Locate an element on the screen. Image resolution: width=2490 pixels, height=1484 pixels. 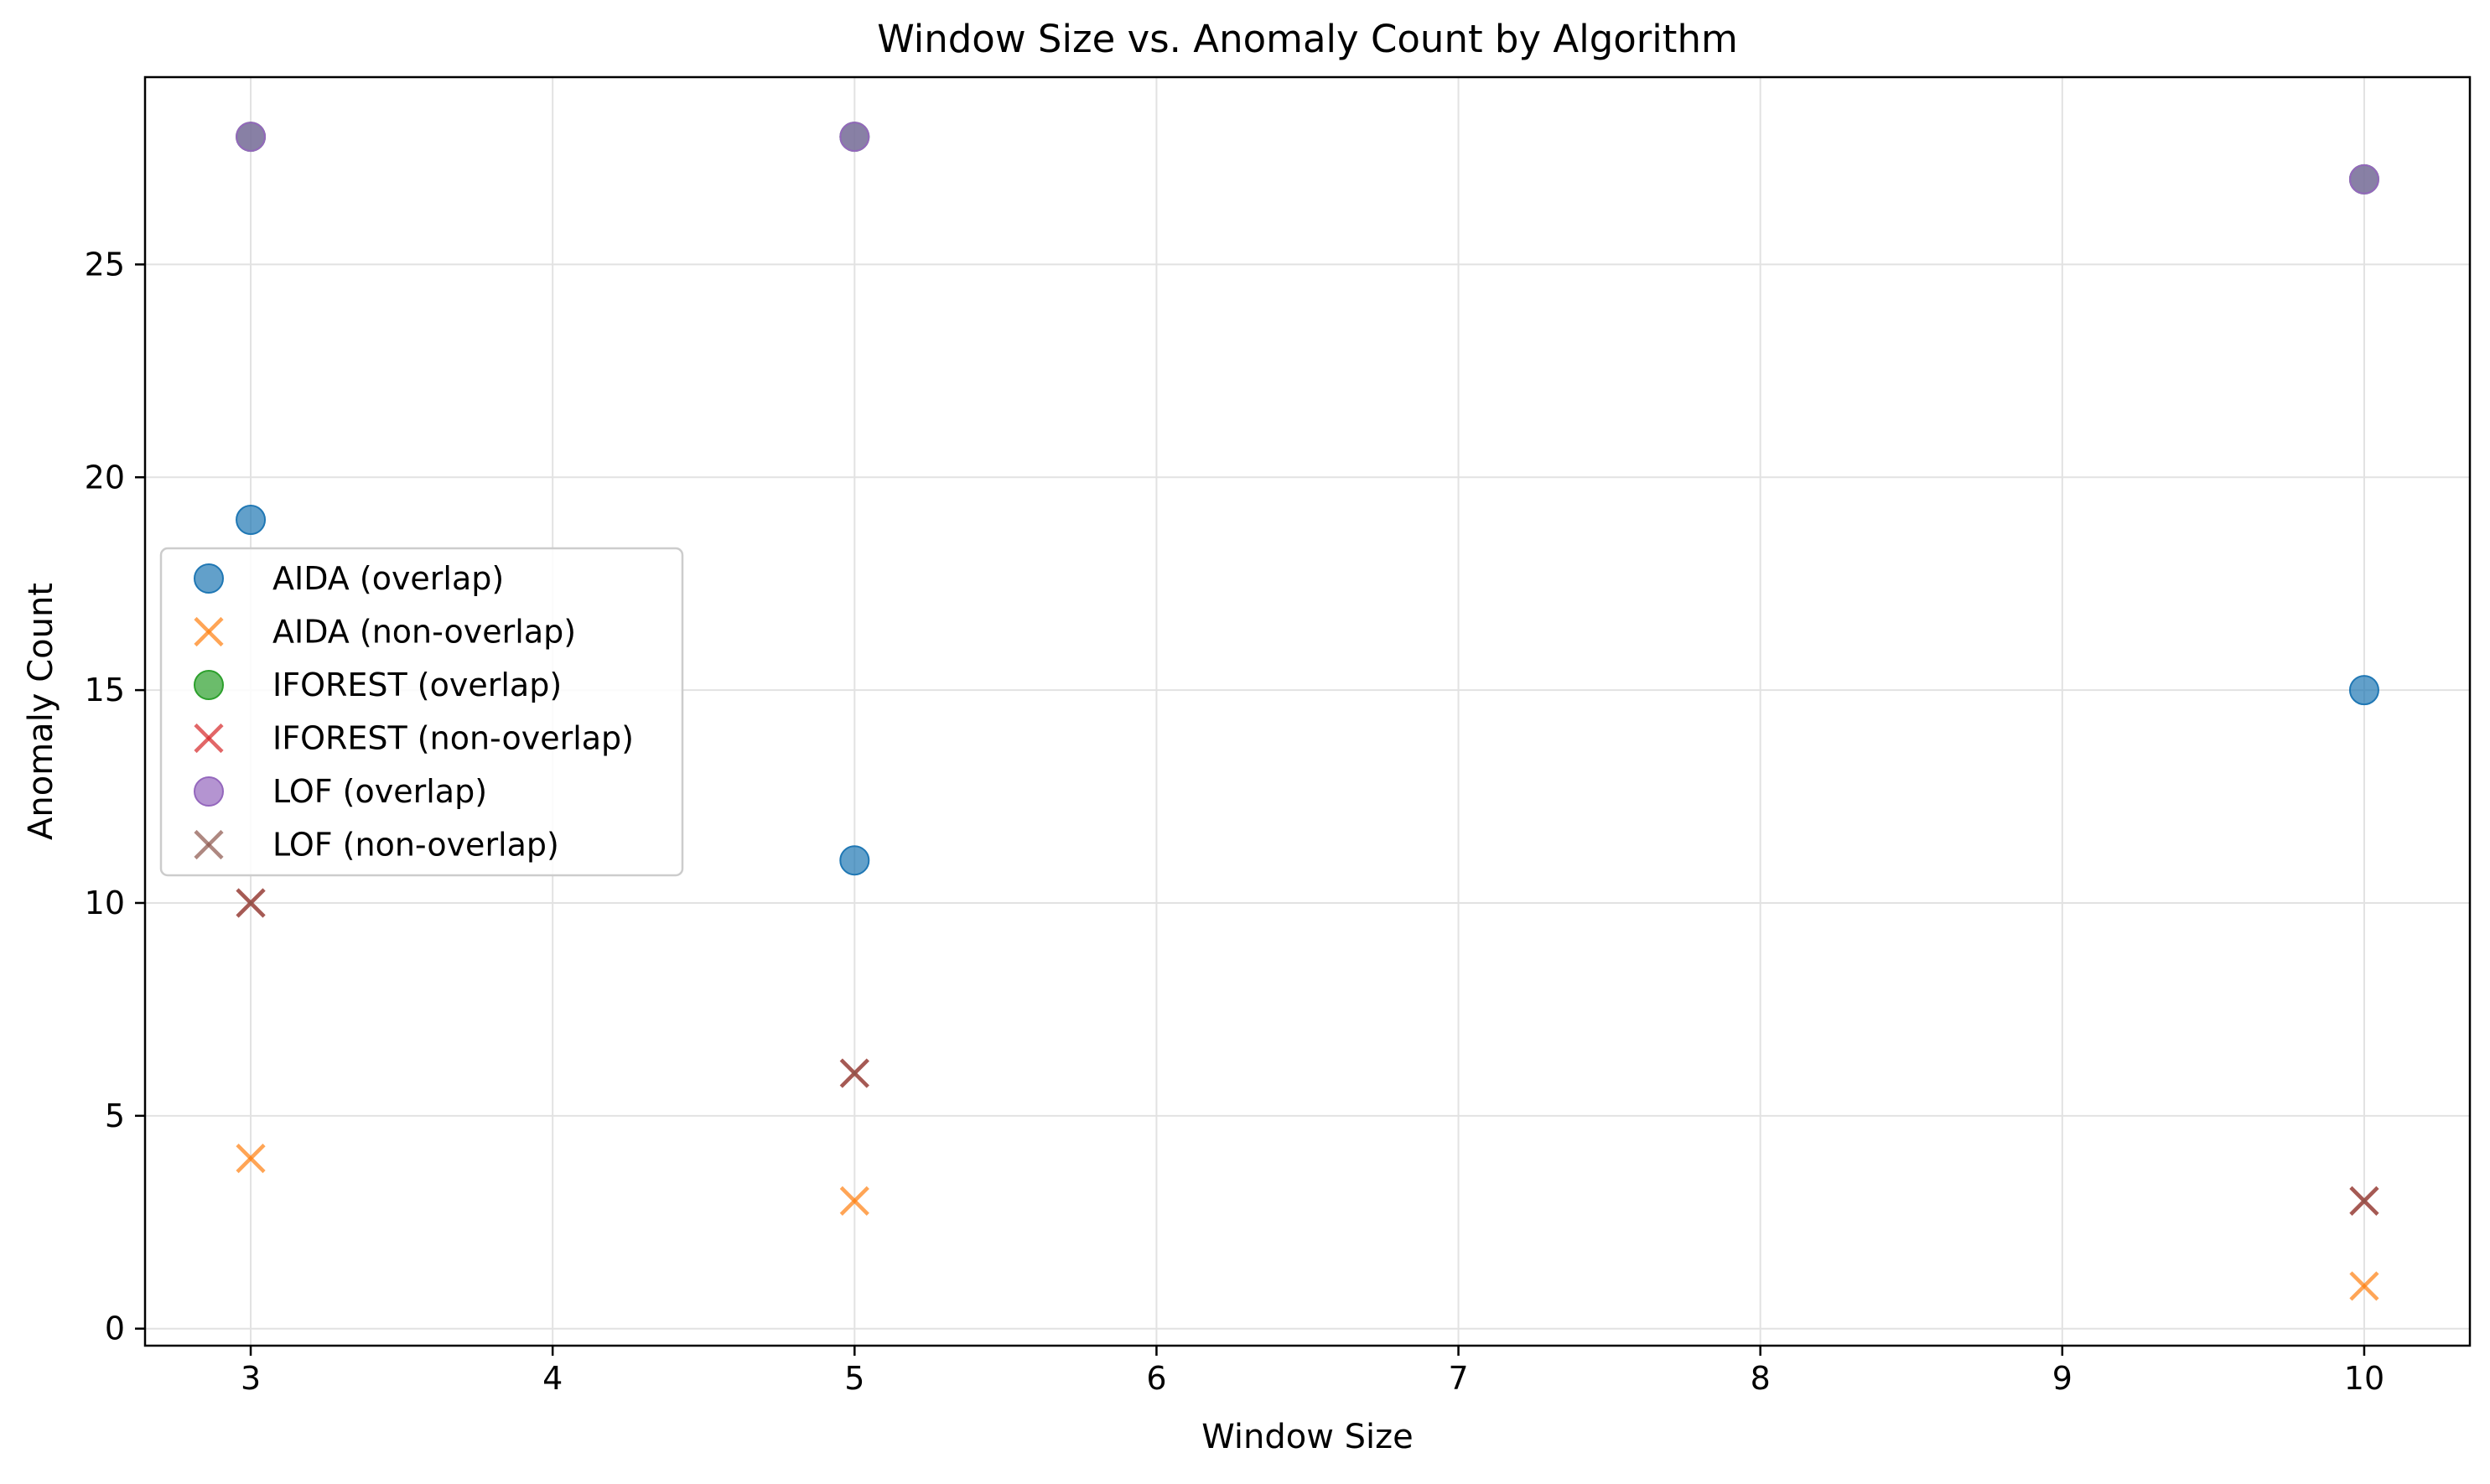
y-tick-label: 25 is located at coordinates (105, 264).